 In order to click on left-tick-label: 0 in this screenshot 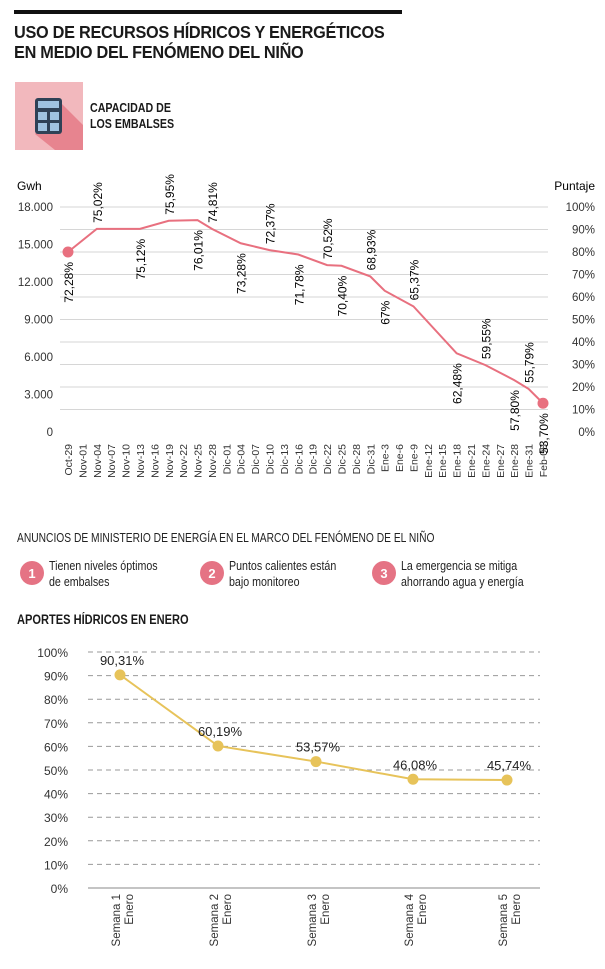, I will do `click(50, 433)`.